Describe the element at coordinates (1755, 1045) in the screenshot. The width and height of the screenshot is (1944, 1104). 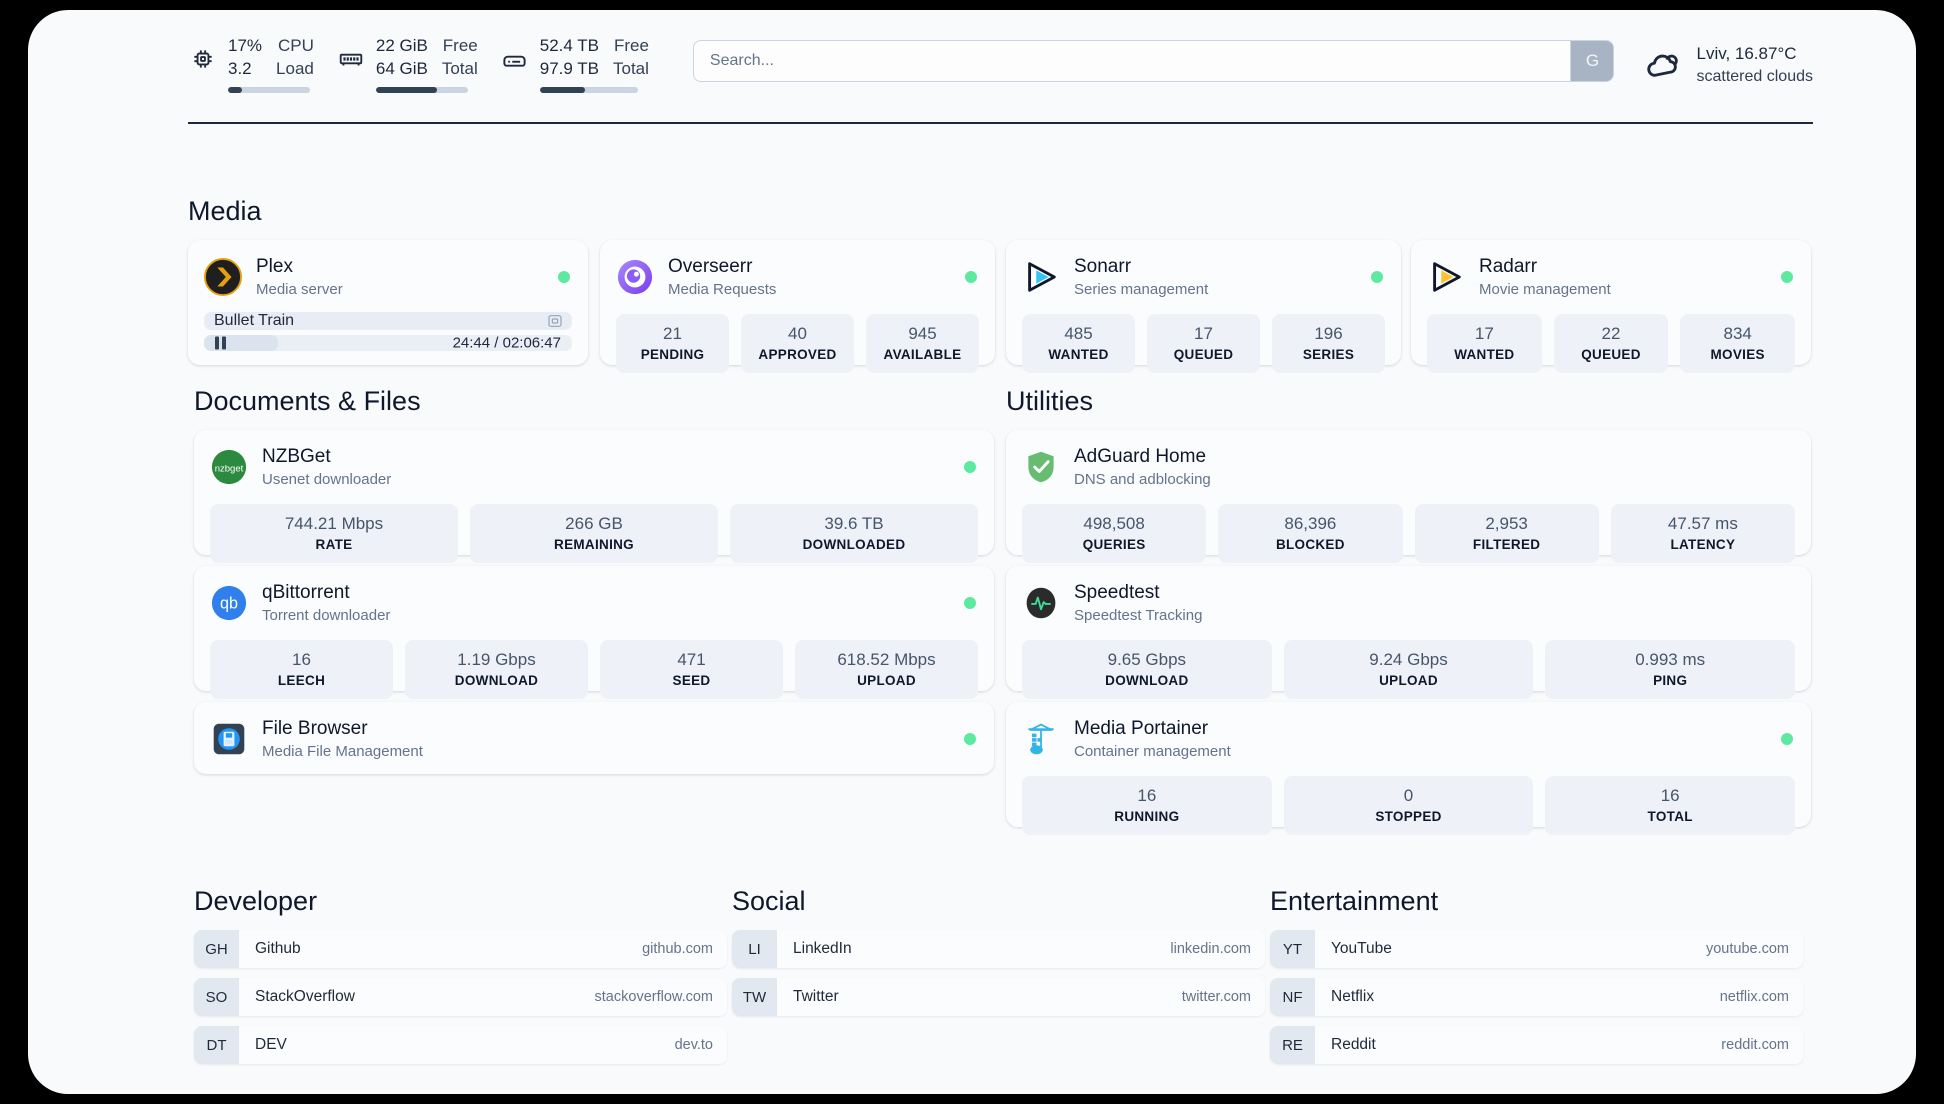
I see `bookmark-url: reddit.com` at that location.